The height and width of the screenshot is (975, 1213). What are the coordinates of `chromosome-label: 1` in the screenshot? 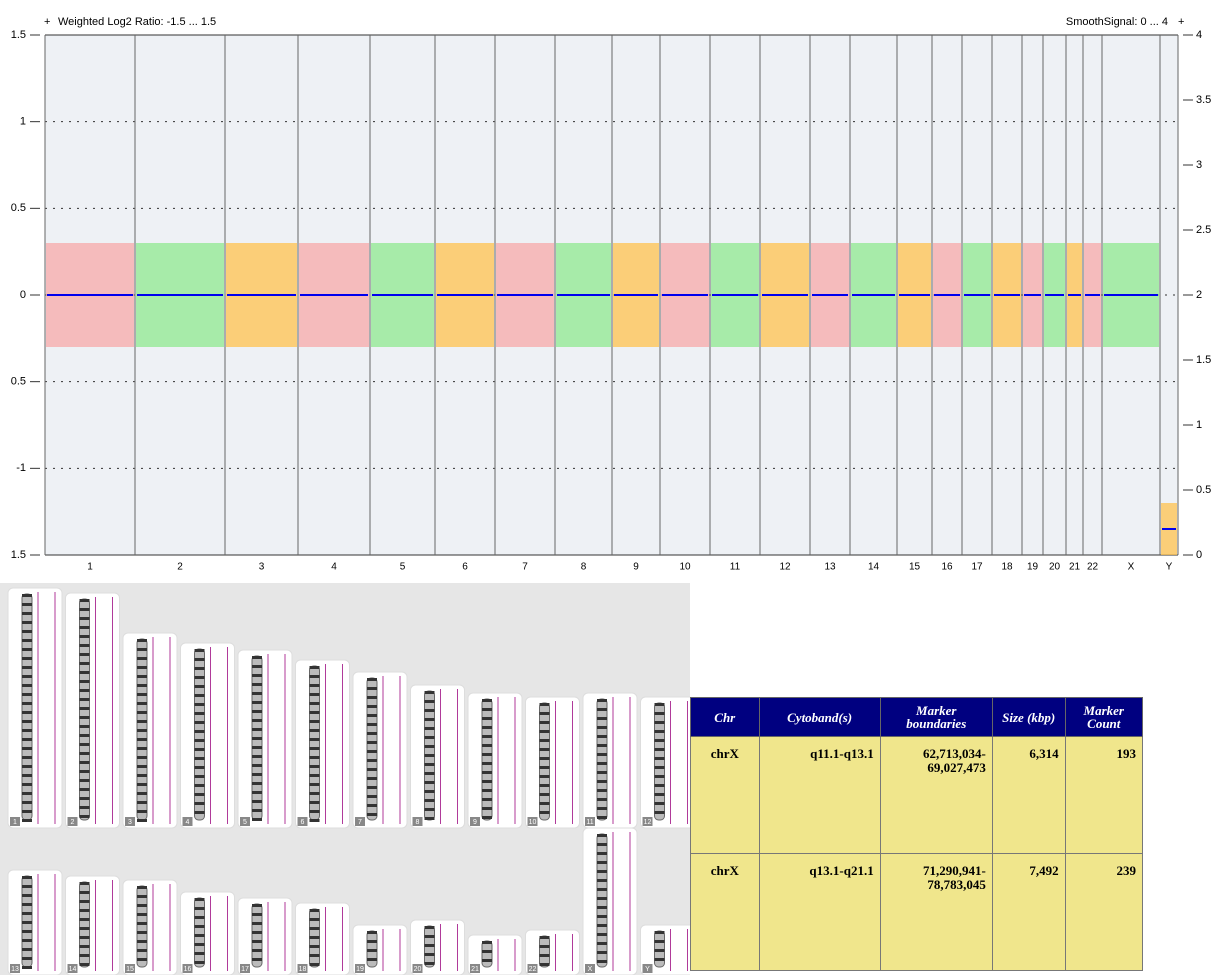 It's located at (15, 822).